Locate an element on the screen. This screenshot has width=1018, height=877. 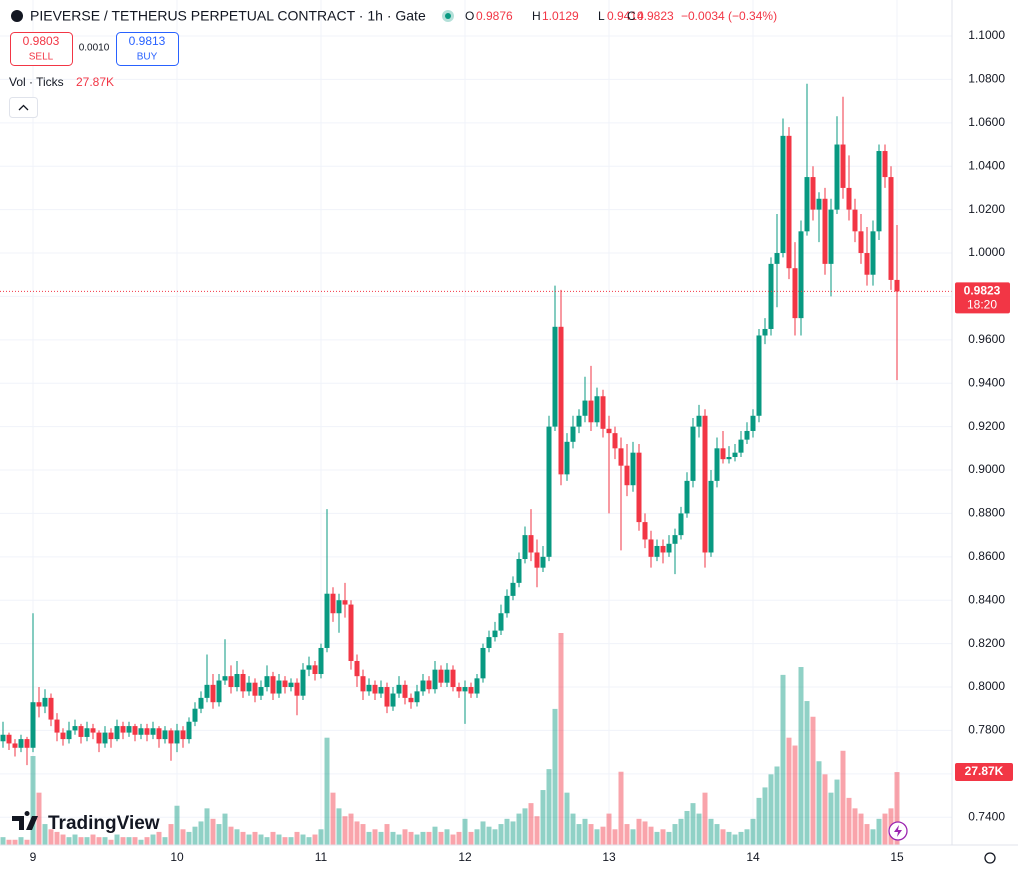
collapse-icon is located at coordinates (23, 107).